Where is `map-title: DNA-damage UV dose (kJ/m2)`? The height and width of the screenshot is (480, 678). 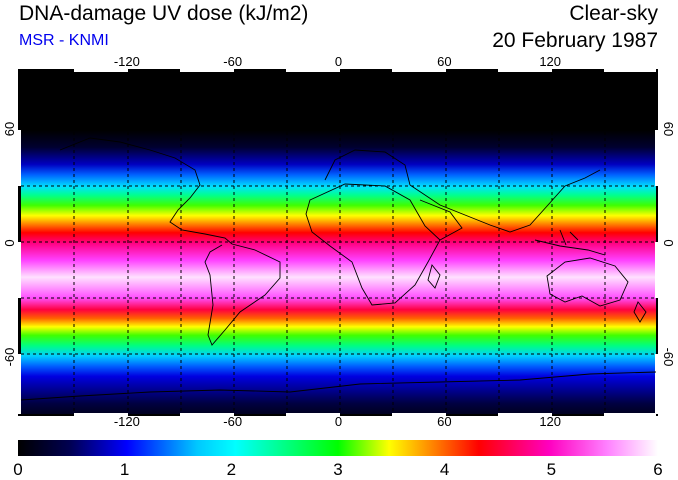 map-title: DNA-damage UV dose (kJ/m2) is located at coordinates (164, 13).